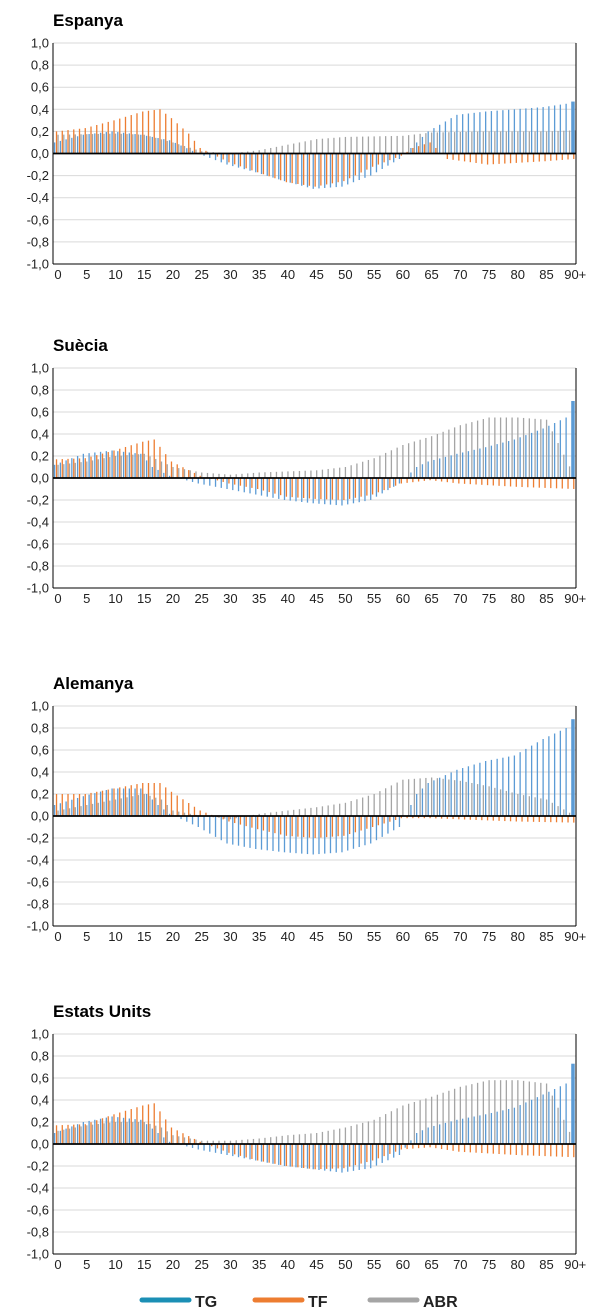 This screenshot has width=595, height=1316. I want to click on x-tick-label: 65, so click(431, 936).